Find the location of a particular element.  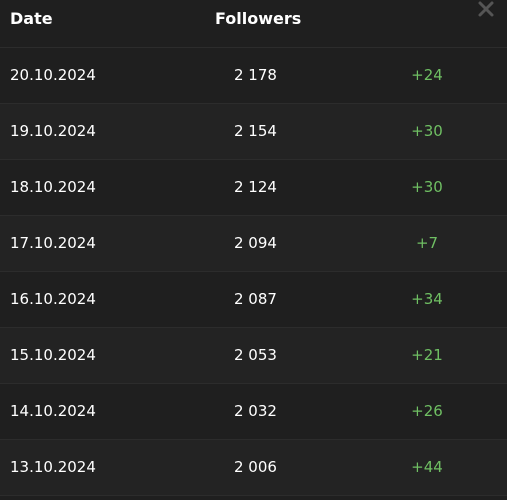

row-delta: +24 is located at coordinates (427, 75).